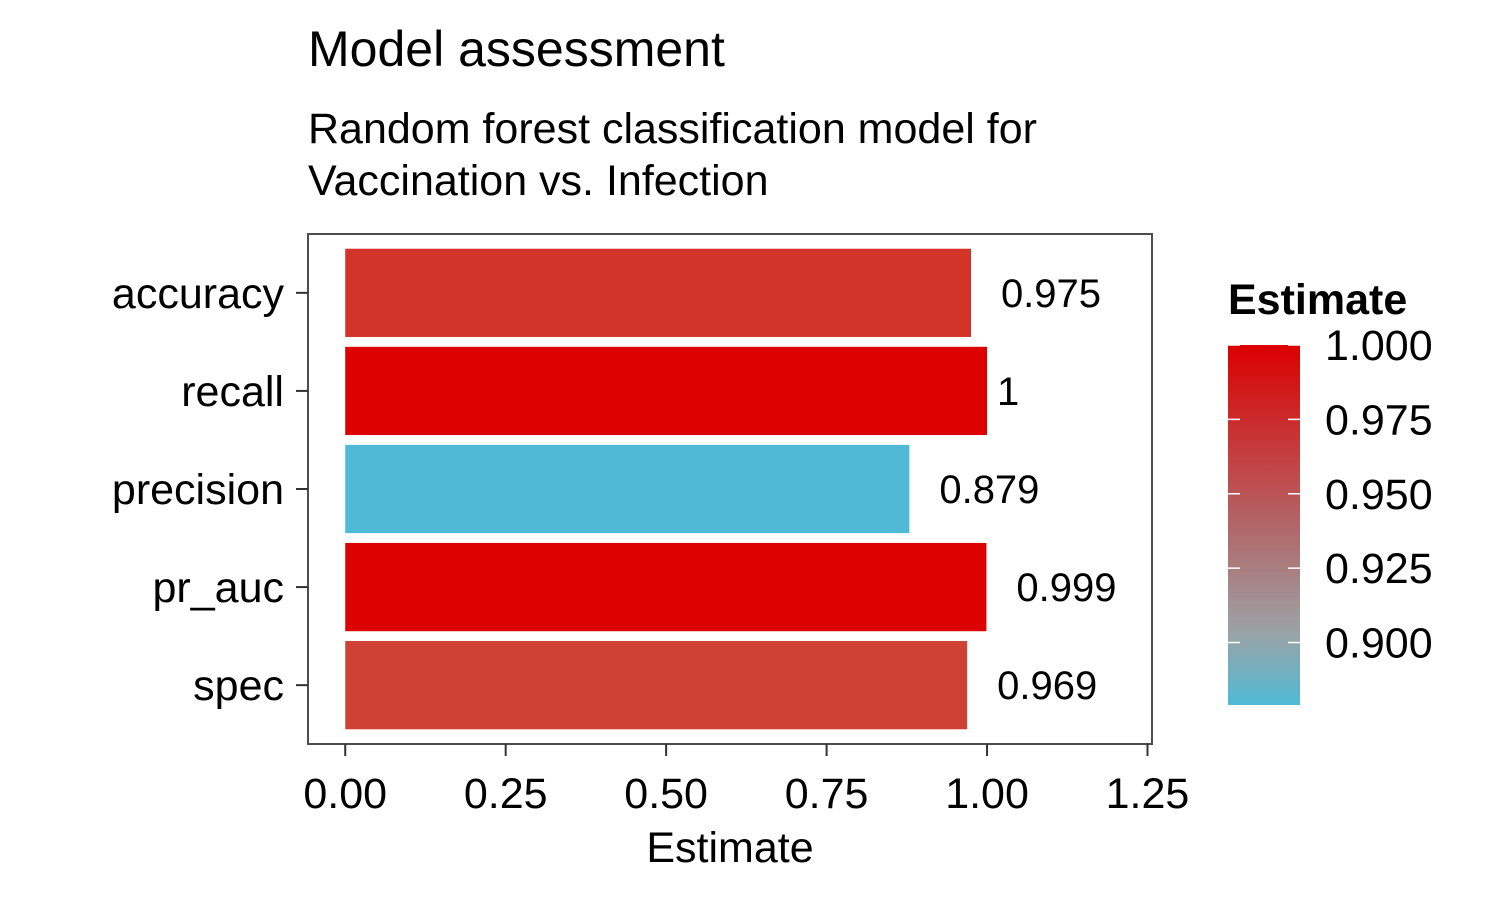  What do you see at coordinates (1047, 686) in the screenshot?
I see `value-label-spec: 0.969` at bounding box center [1047, 686].